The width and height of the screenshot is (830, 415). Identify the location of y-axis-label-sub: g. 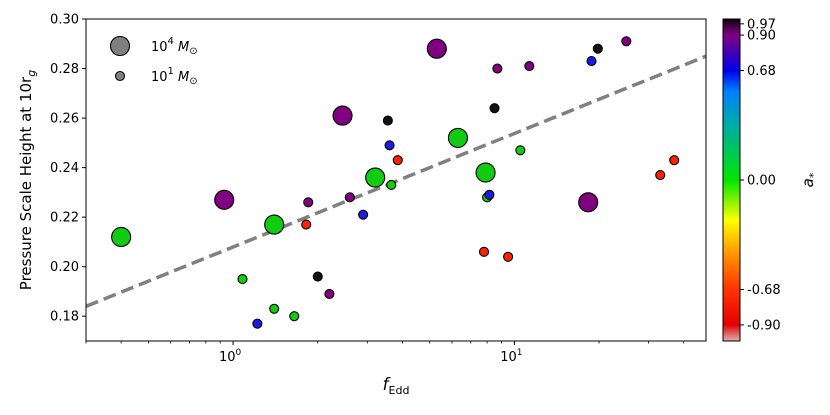
(31, 73).